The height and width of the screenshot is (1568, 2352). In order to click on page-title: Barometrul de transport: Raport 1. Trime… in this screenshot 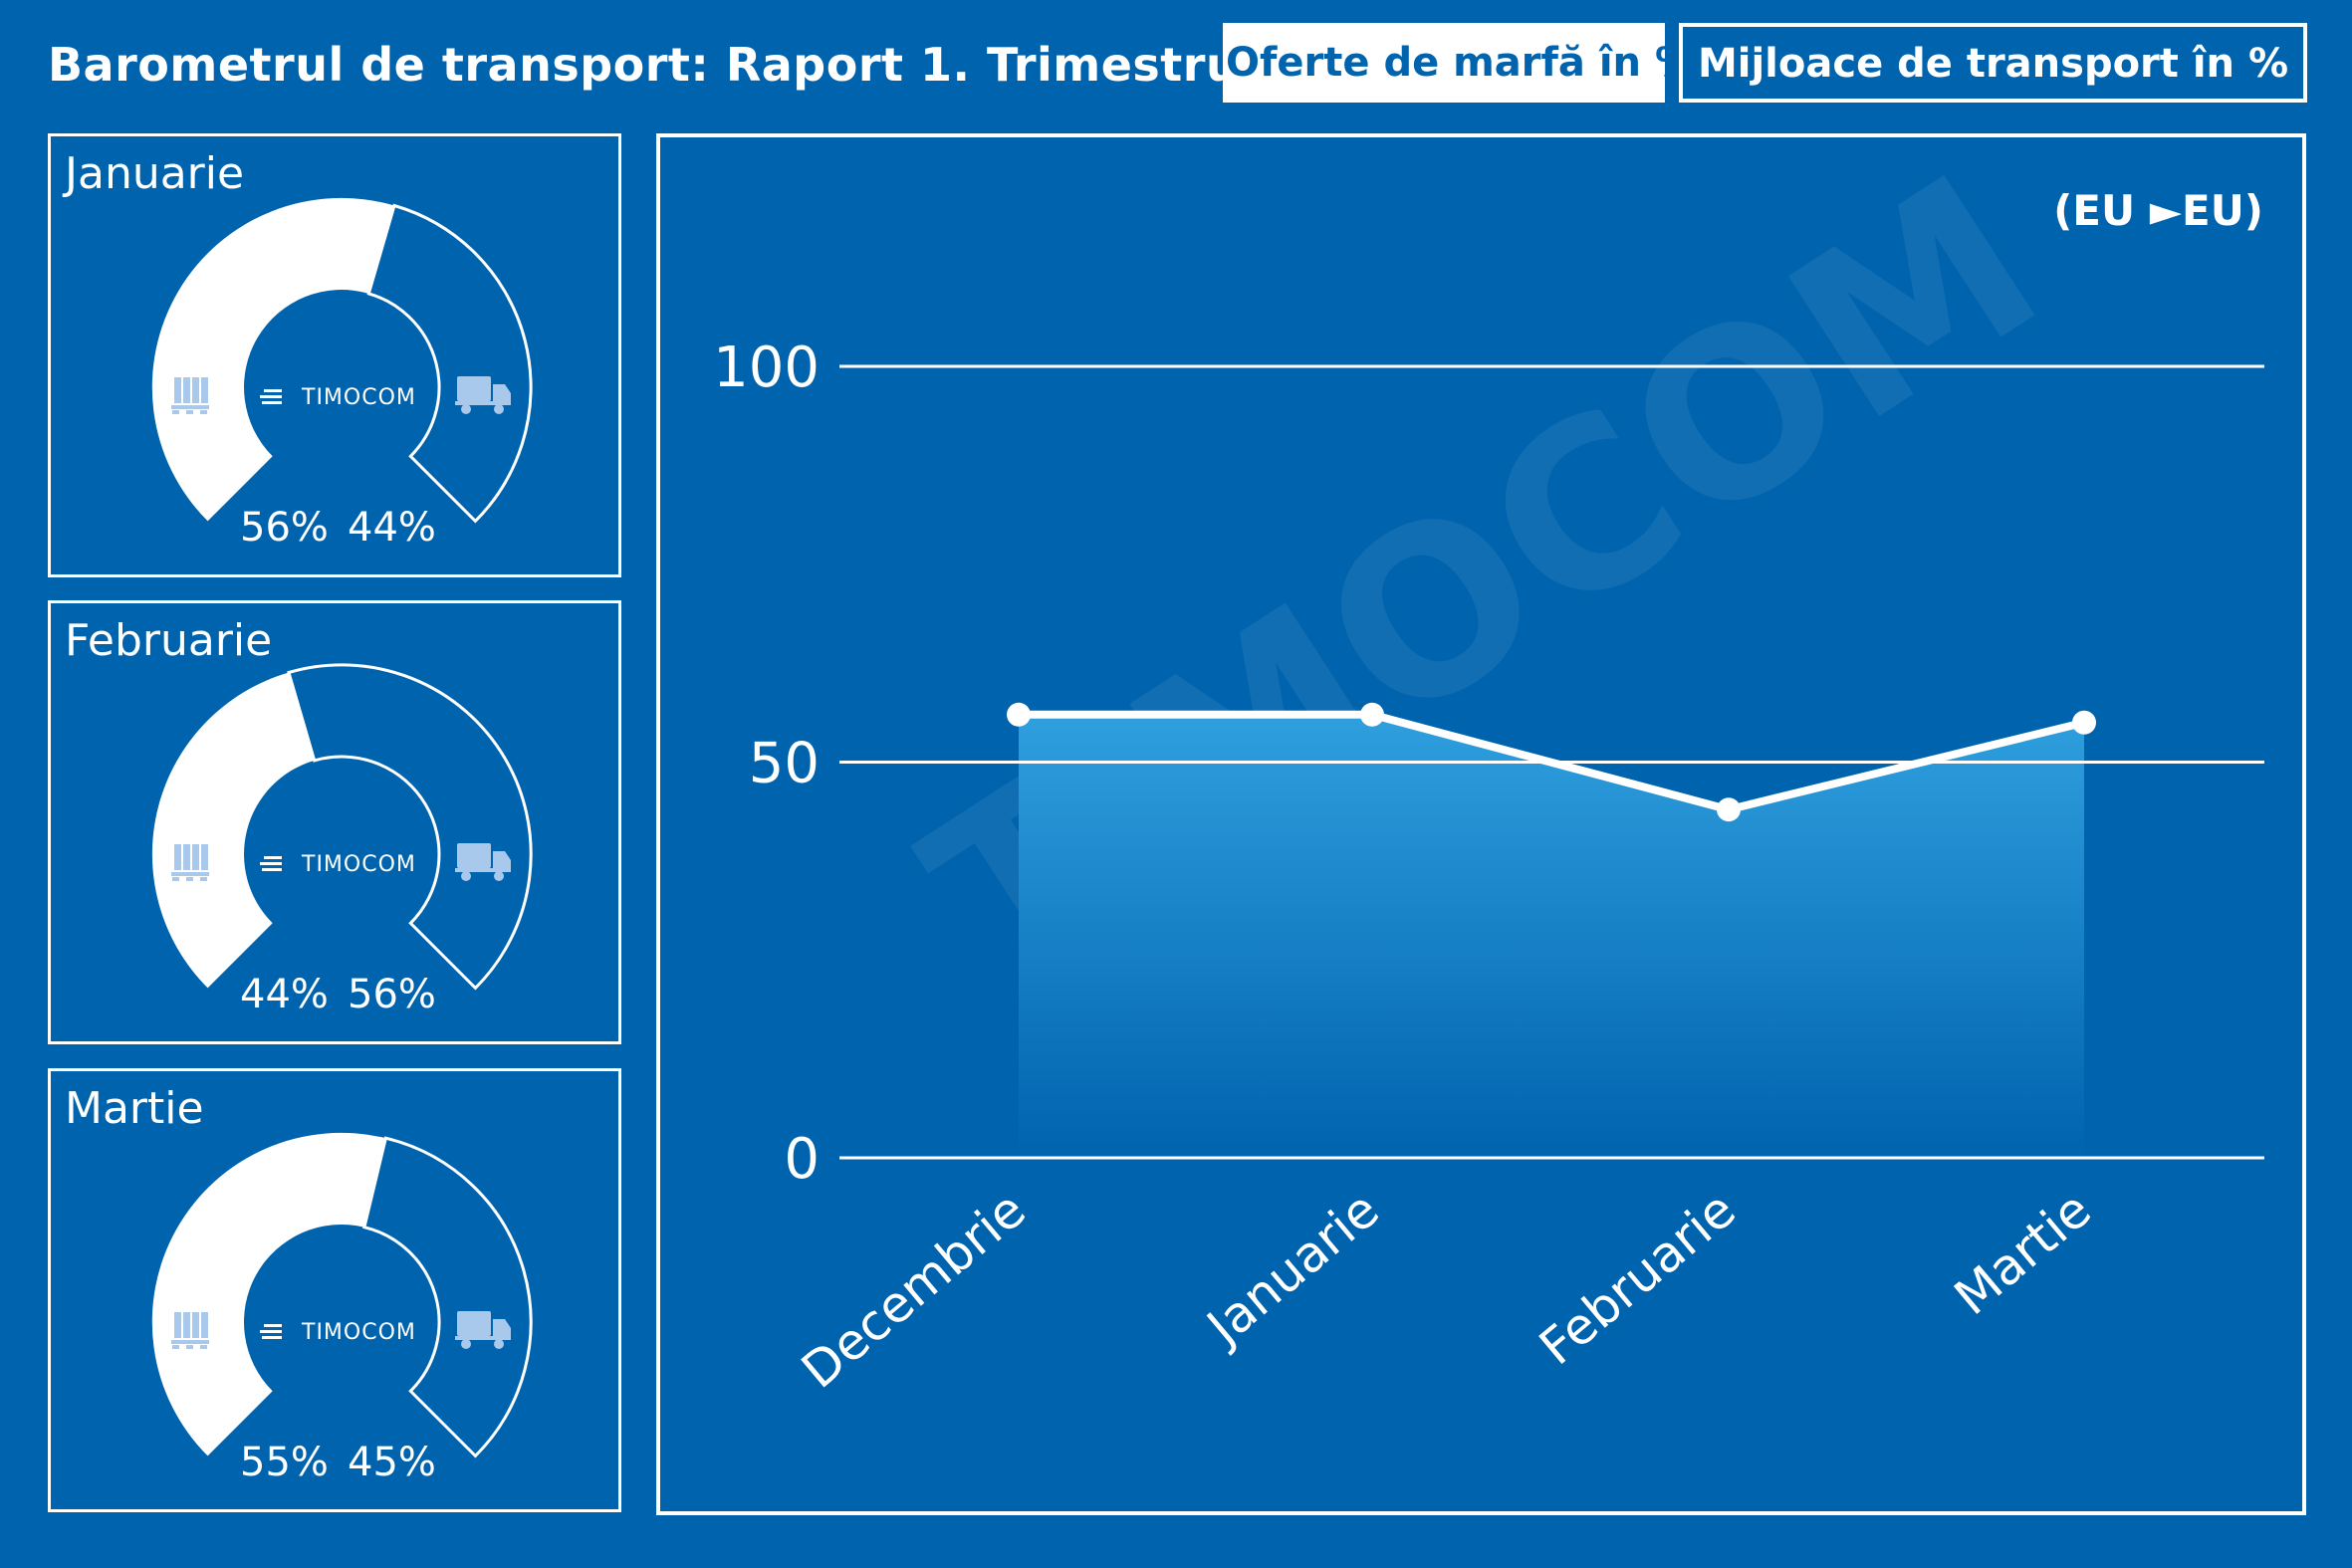, I will do `click(716, 65)`.